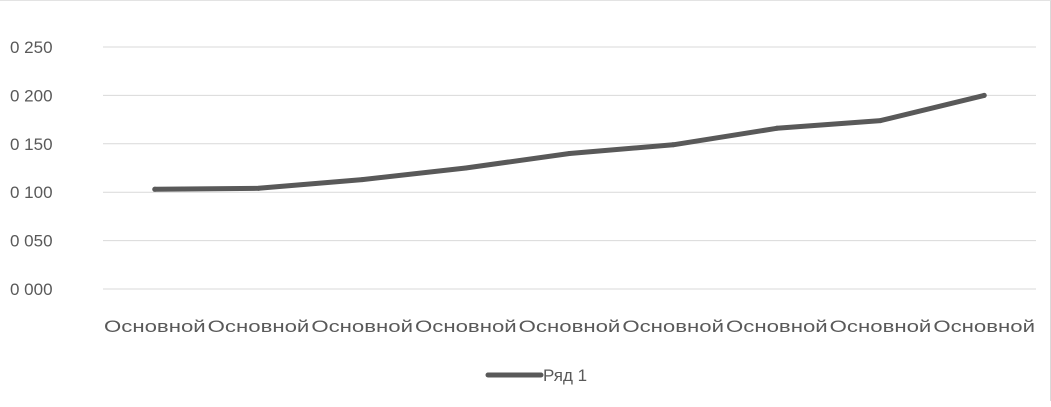 This screenshot has height=407, width=1051. I want to click on y-tick-label: 0 250, so click(31, 47).